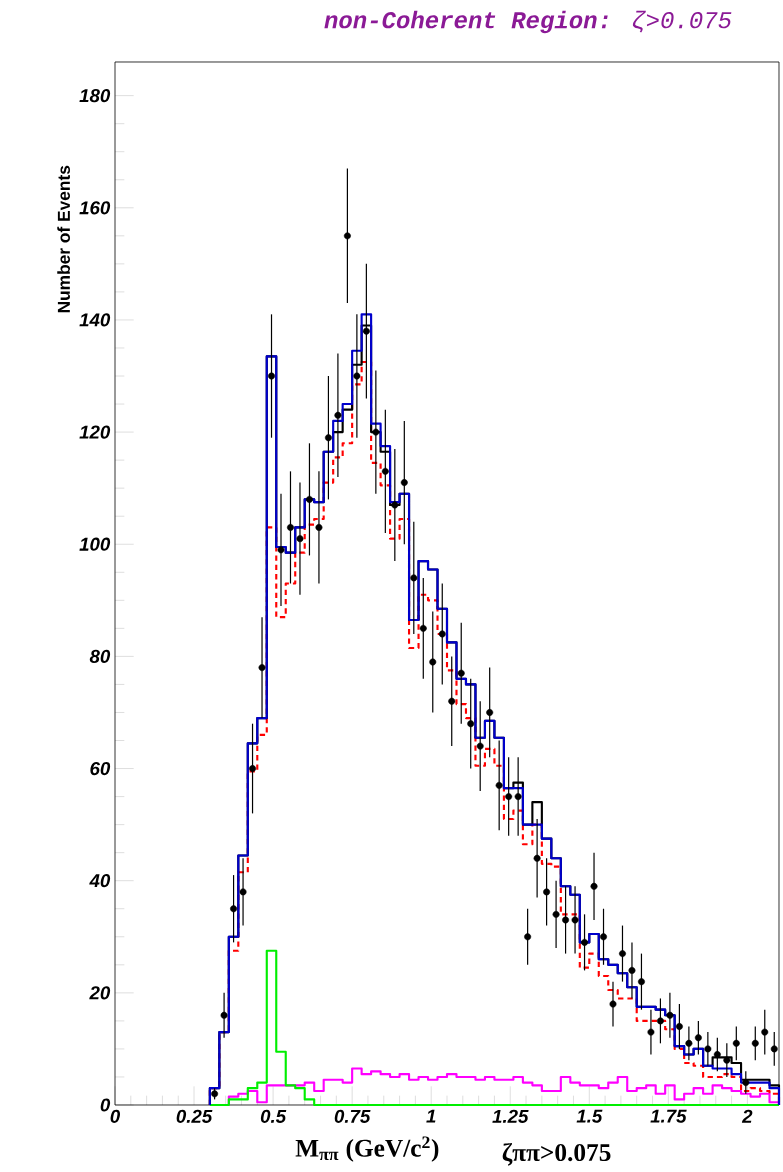  Describe the element at coordinates (556, 1154) in the screenshot. I see `text: ζππ>0.075` at that location.